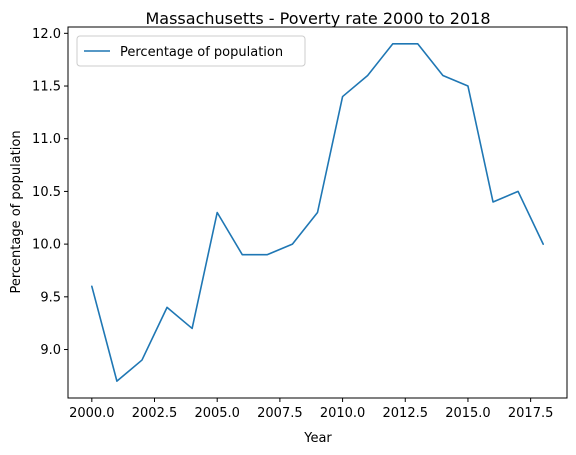 This screenshot has width=576, height=455. Describe the element at coordinates (217, 413) in the screenshot. I see `x-tick-label: 2005.0` at that location.